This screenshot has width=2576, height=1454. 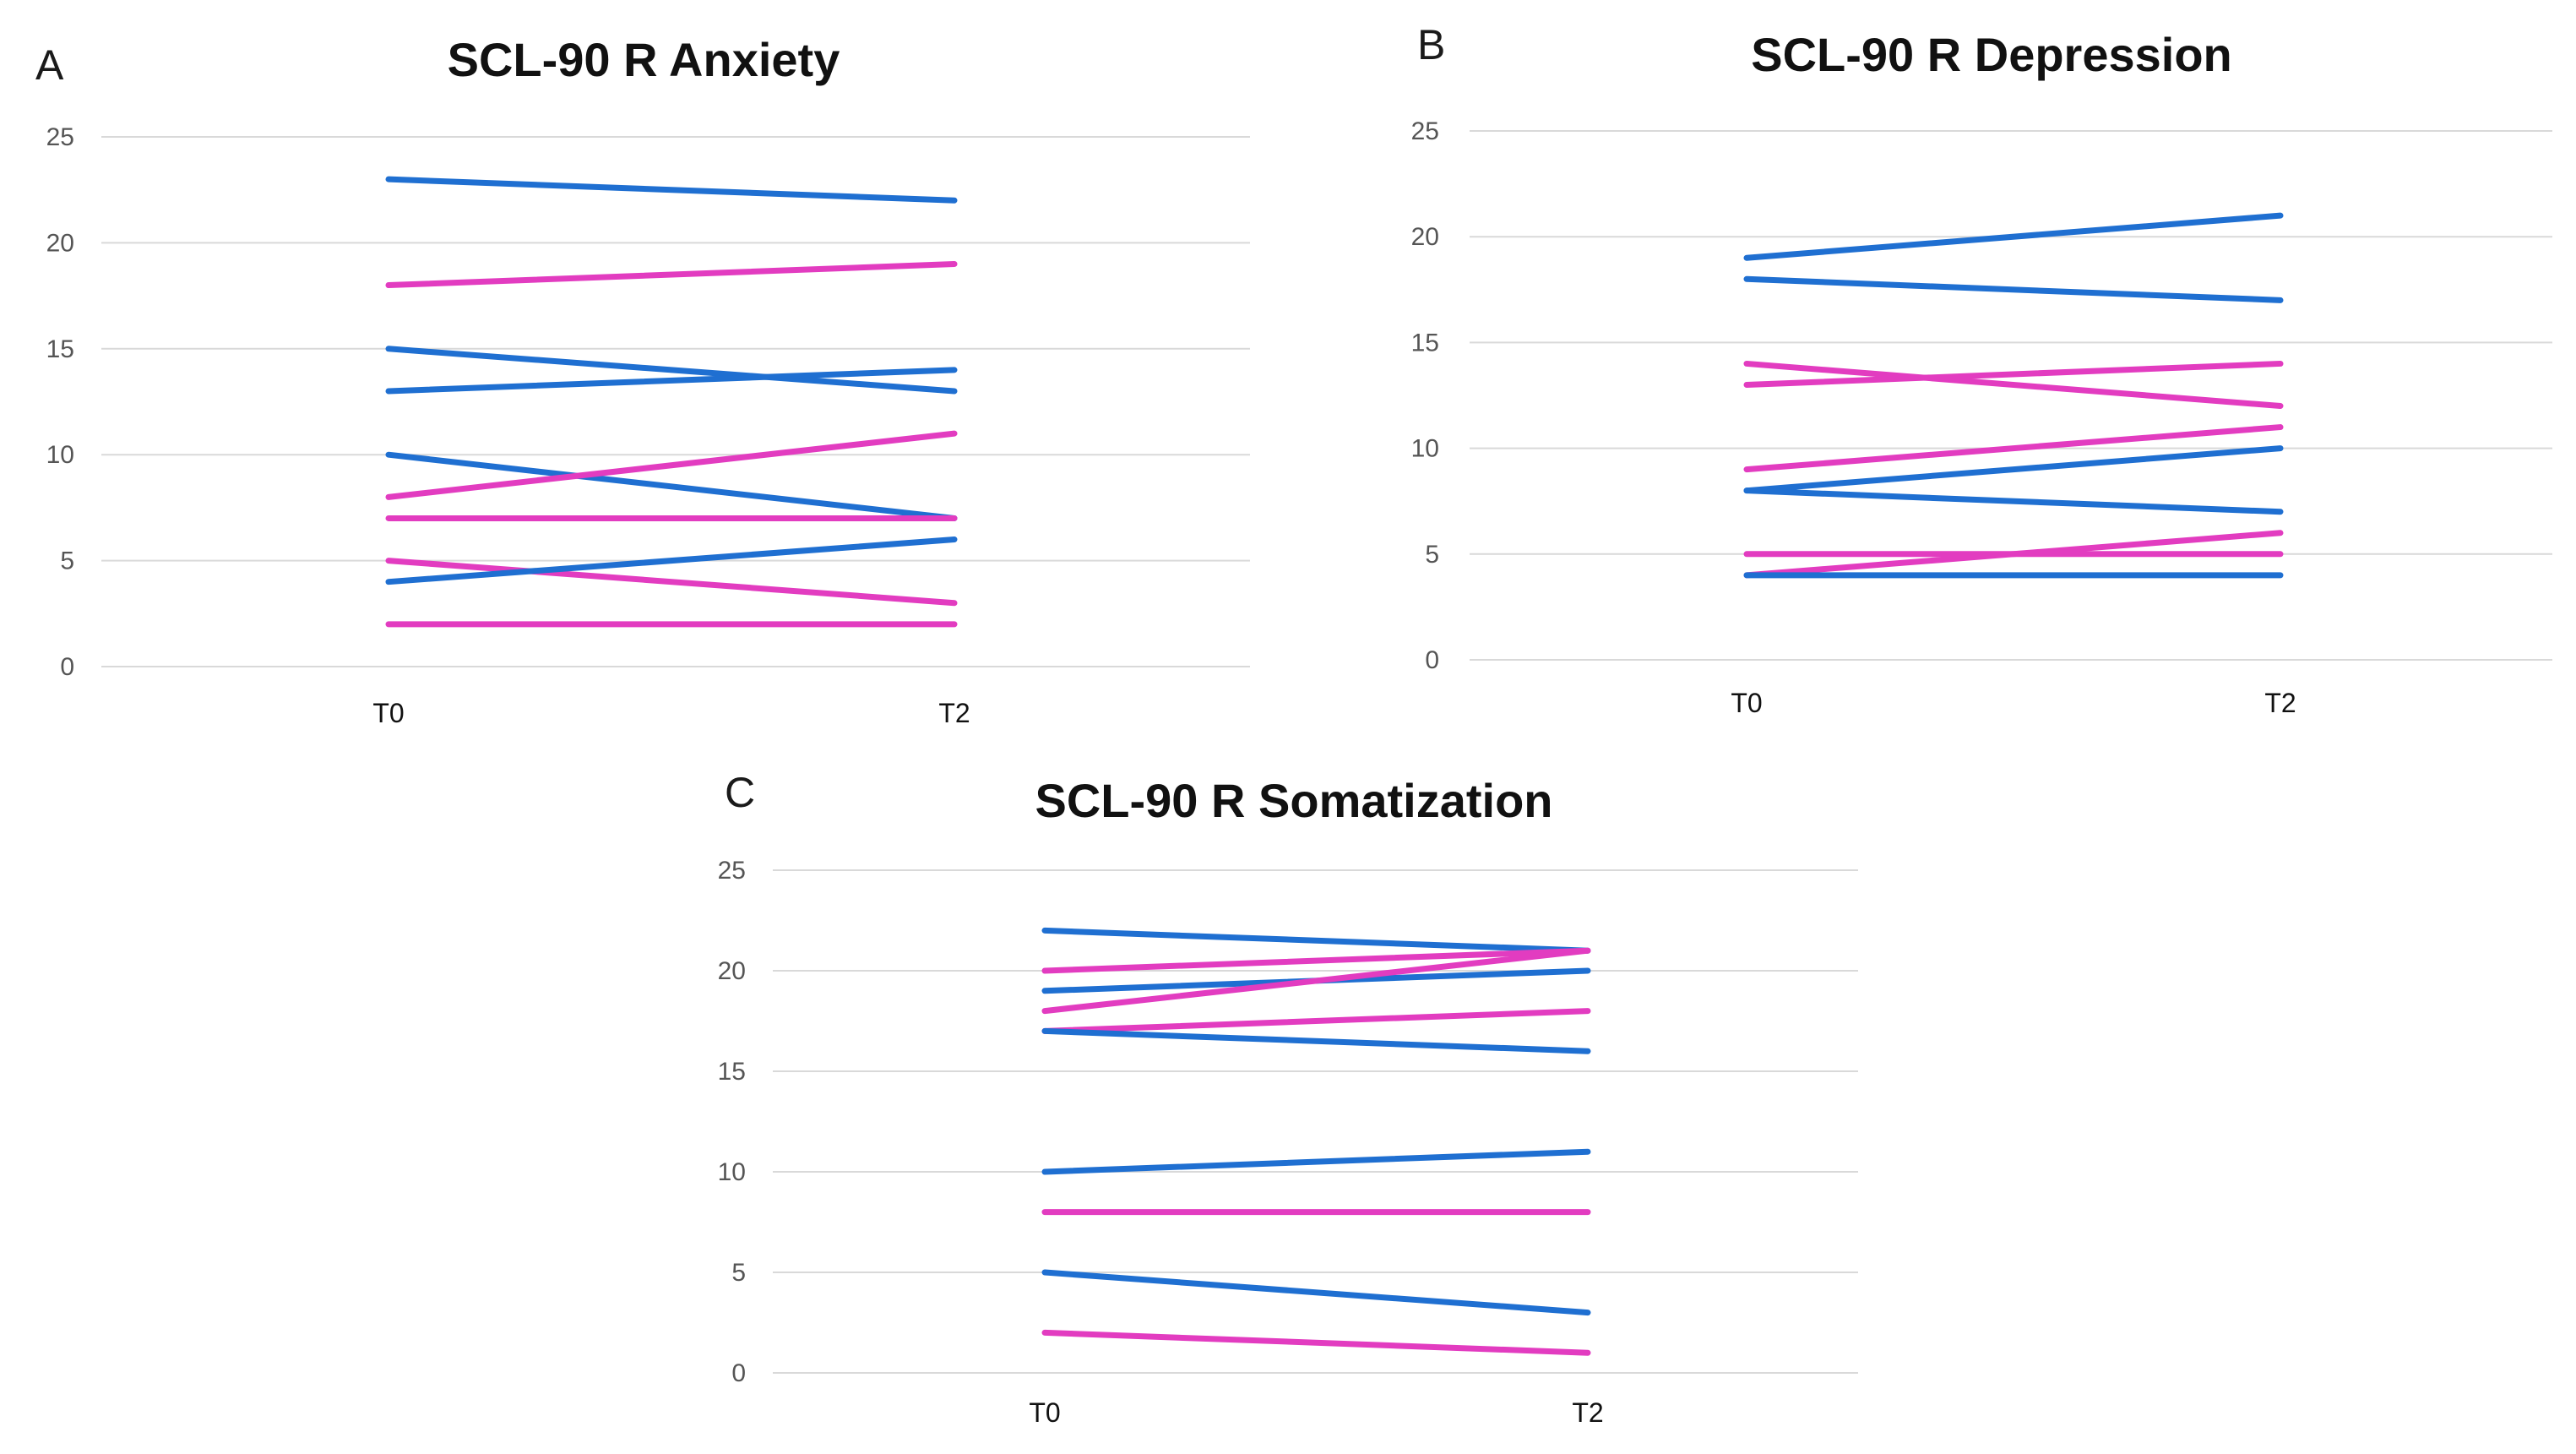 What do you see at coordinates (49, 65) in the screenshot?
I see `panel-letter: A` at bounding box center [49, 65].